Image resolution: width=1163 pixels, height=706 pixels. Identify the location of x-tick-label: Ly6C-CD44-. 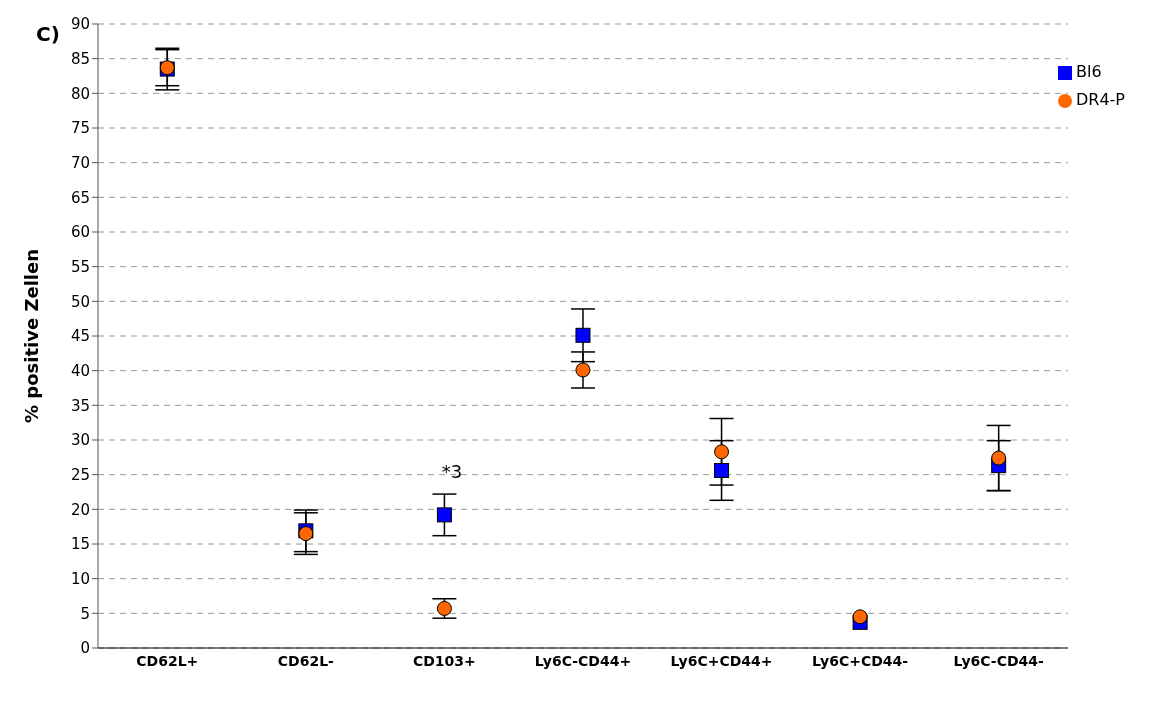
(999, 660).